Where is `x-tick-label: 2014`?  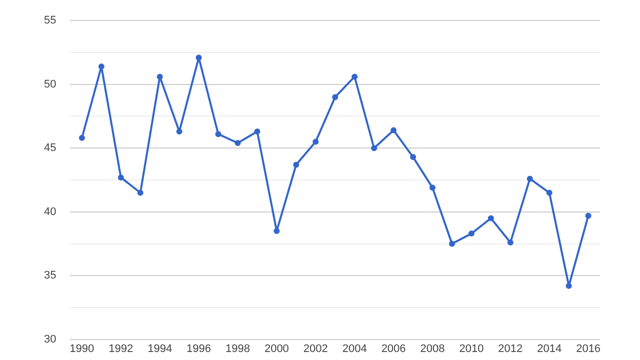 x-tick-label: 2014 is located at coordinates (549, 349).